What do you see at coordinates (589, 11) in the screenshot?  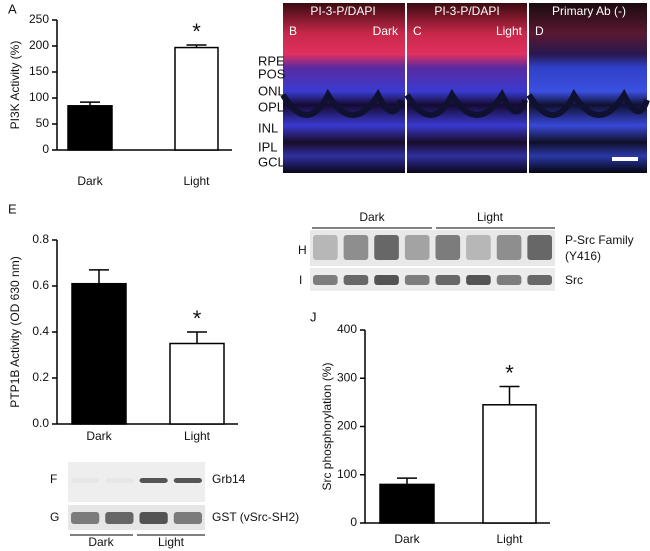 I see `panel-title: Primary Ab (-)` at bounding box center [589, 11].